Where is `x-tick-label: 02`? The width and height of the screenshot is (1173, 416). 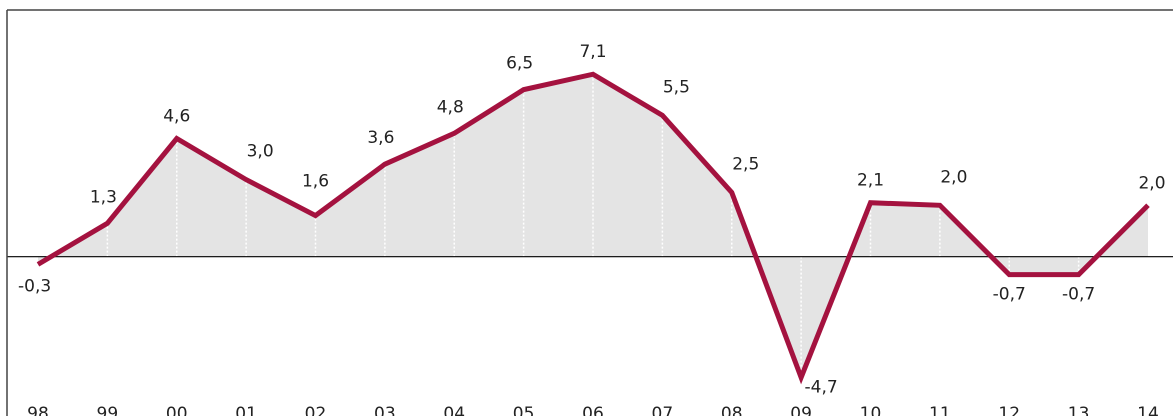
x-tick-label: 02 is located at coordinates (316, 410).